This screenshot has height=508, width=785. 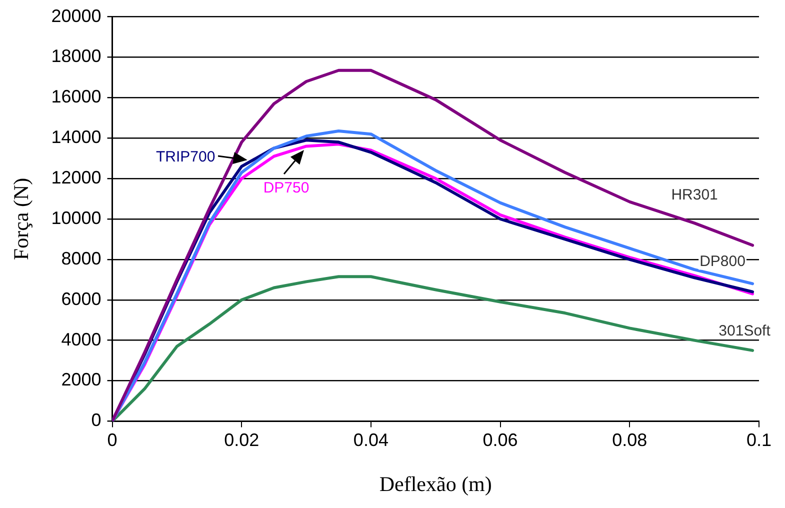 I want to click on series-label: DP800, so click(x=723, y=261).